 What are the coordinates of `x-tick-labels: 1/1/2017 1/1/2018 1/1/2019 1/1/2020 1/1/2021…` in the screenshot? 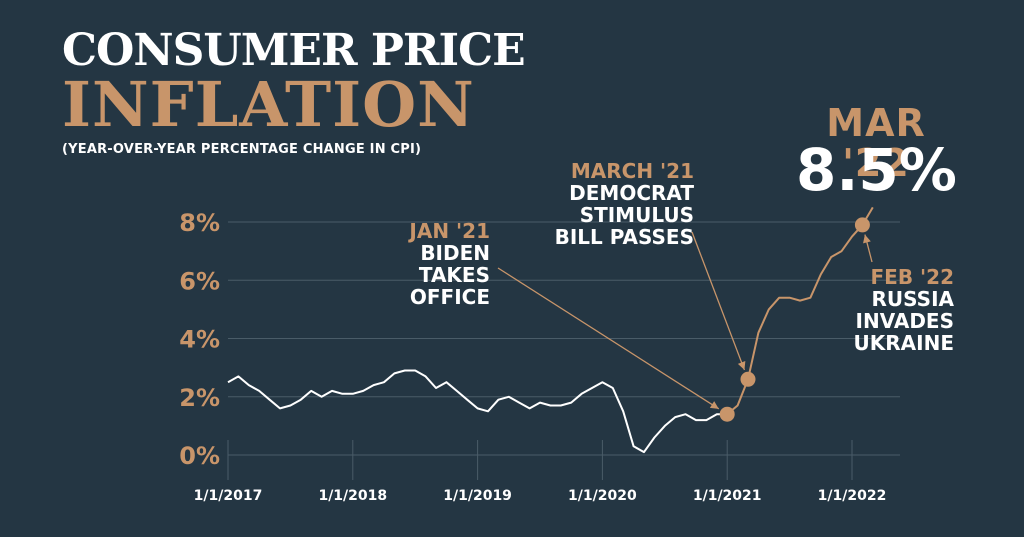 It's located at (540, 496).